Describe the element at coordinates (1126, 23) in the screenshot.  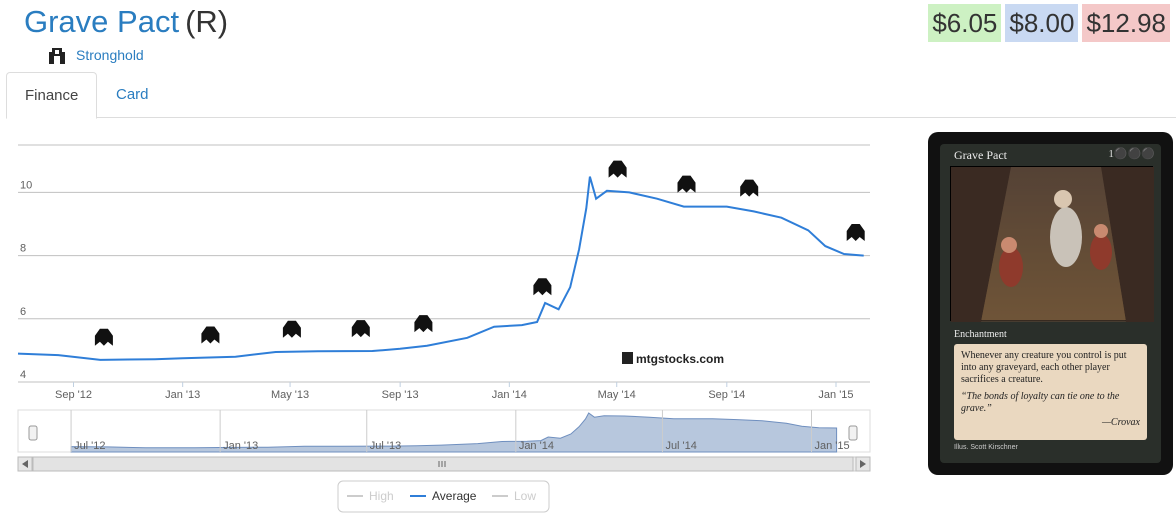
I see `high-price-badge: $12.98` at that location.